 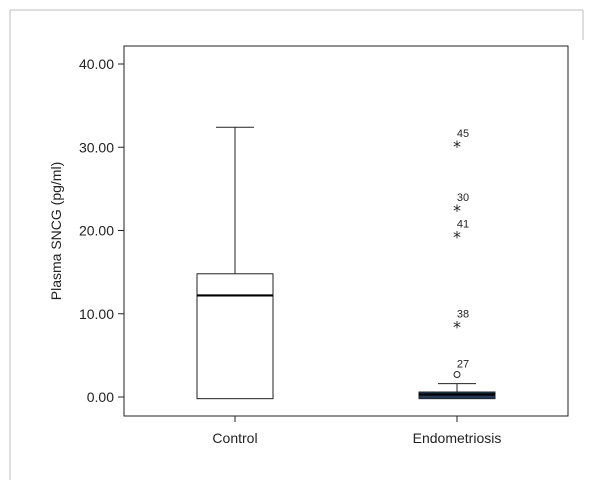 What do you see at coordinates (463, 225) in the screenshot?
I see `outlier-label: 41` at bounding box center [463, 225].